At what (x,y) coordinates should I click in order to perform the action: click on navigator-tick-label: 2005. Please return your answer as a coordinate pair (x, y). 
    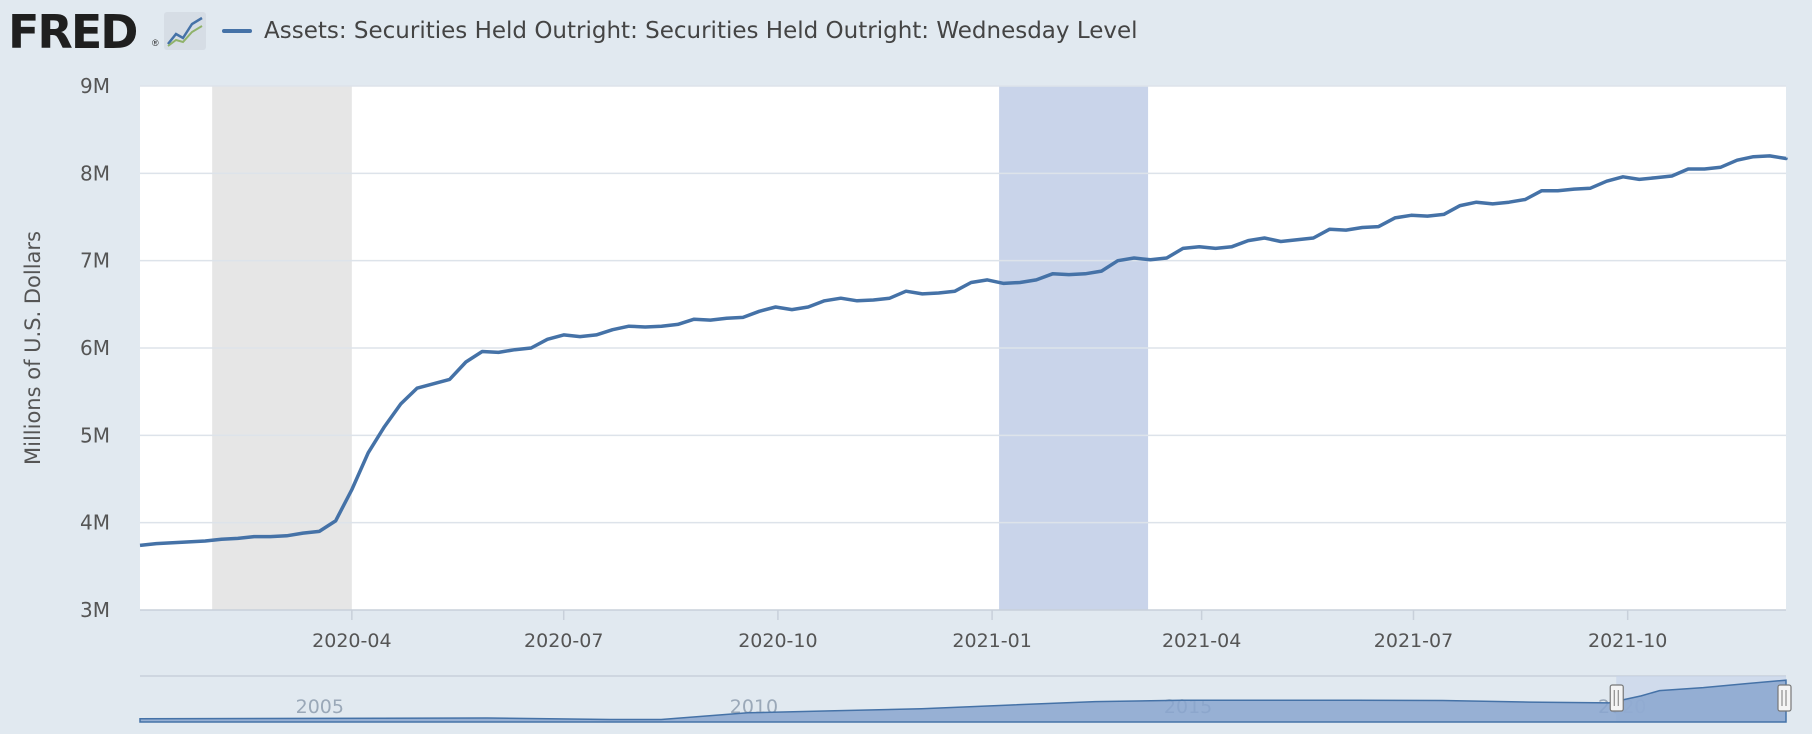
    Looking at the image, I should click on (320, 707).